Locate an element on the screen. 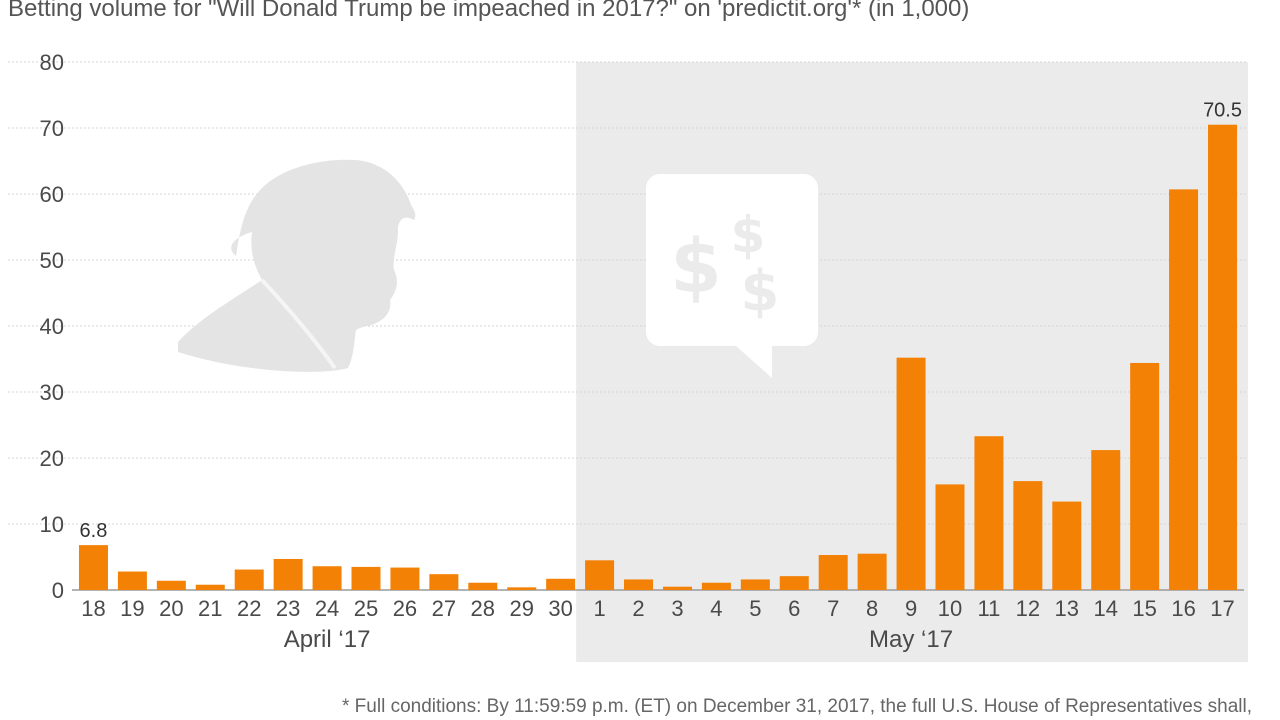 This screenshot has width=1280, height=720. month-labels: April ‘17 May ‘17 is located at coordinates (618, 639).